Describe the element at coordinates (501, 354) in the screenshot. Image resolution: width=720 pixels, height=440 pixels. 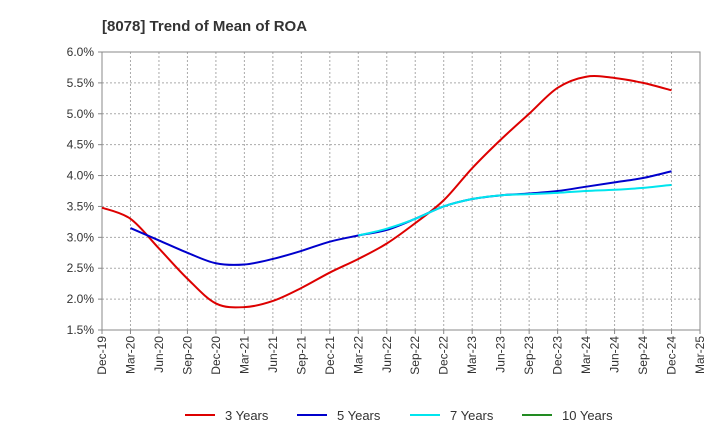
I see `x-tick-label: Jun-23` at that location.